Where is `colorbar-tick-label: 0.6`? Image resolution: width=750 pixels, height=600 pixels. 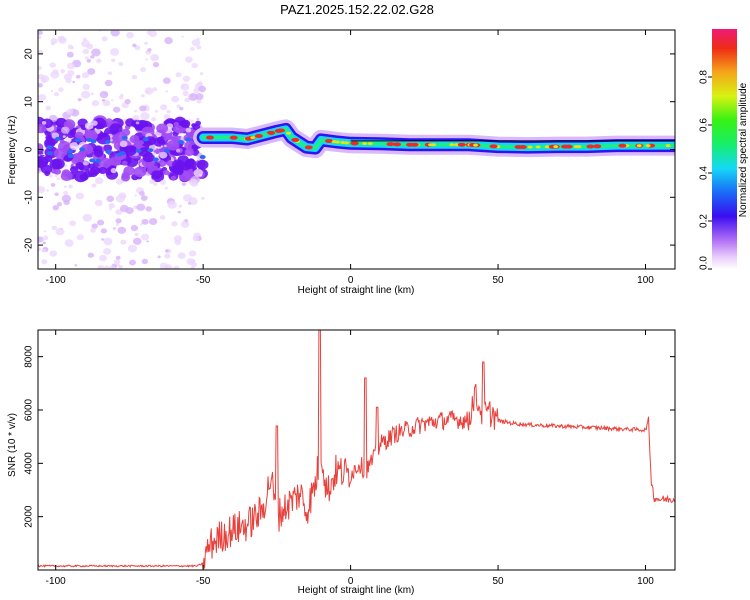 colorbar-tick-label: 0.6 is located at coordinates (704, 125).